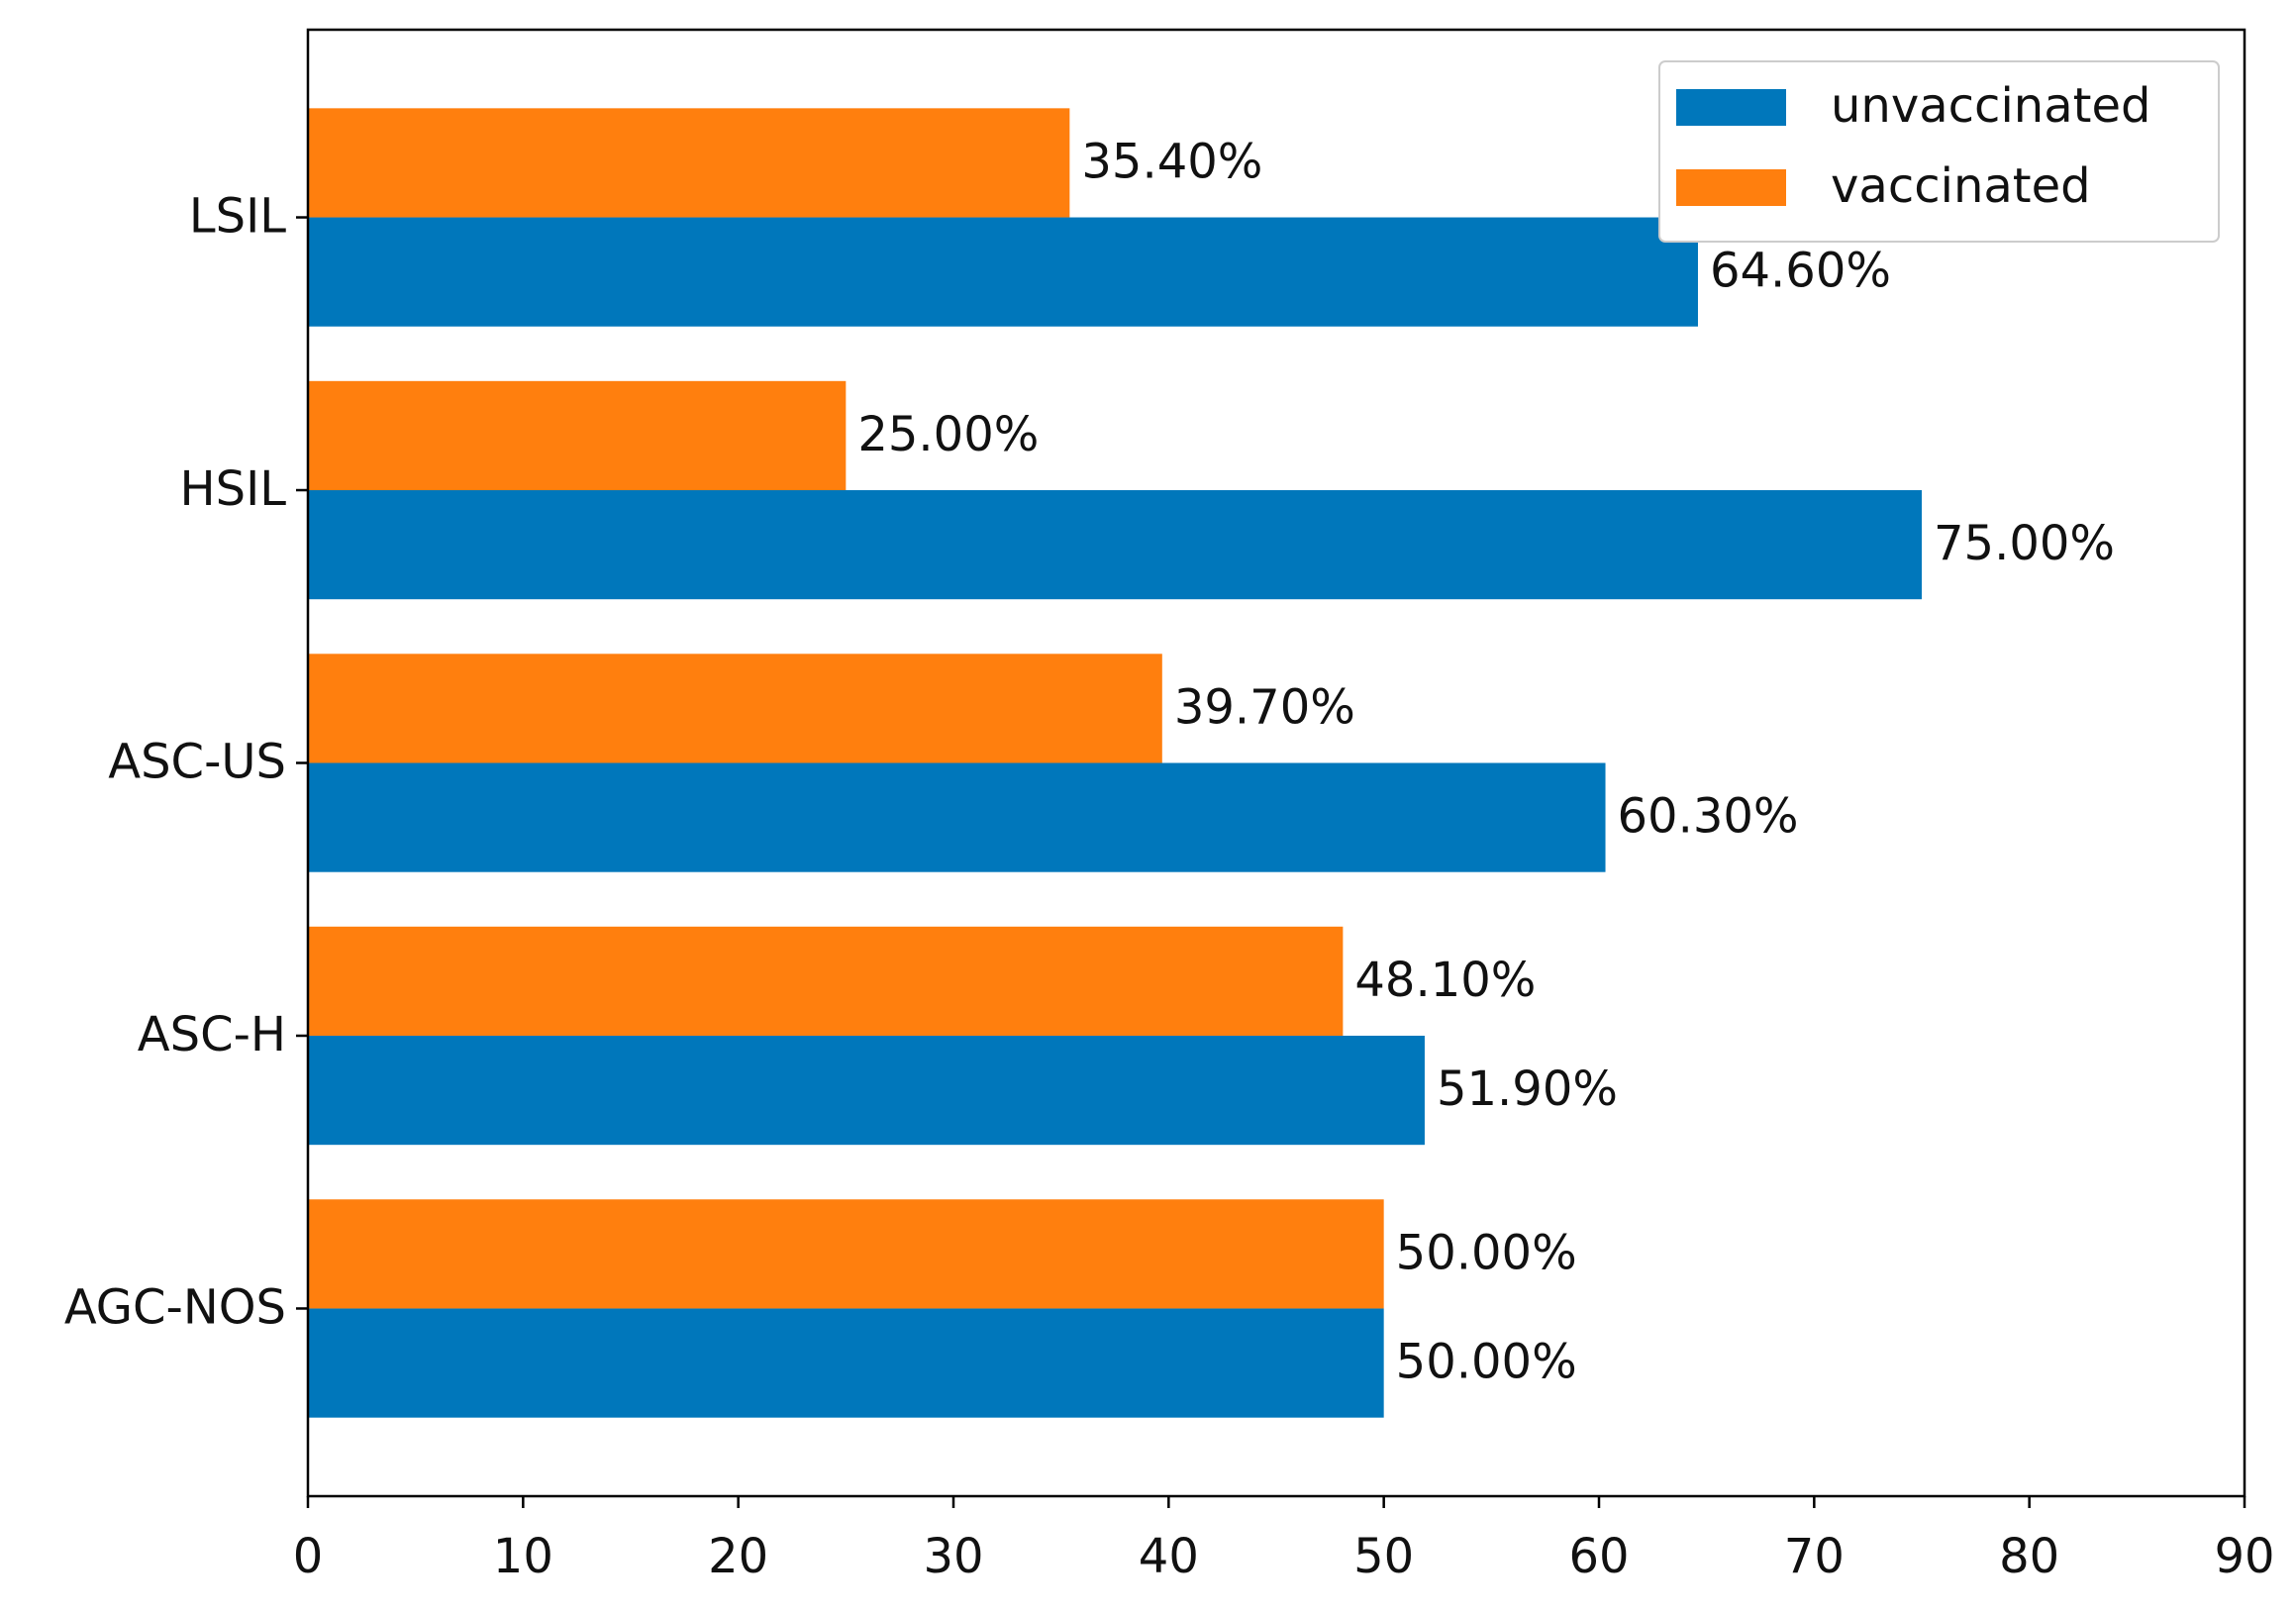  I want to click on y-tick-label: LSIL, so click(238, 217).